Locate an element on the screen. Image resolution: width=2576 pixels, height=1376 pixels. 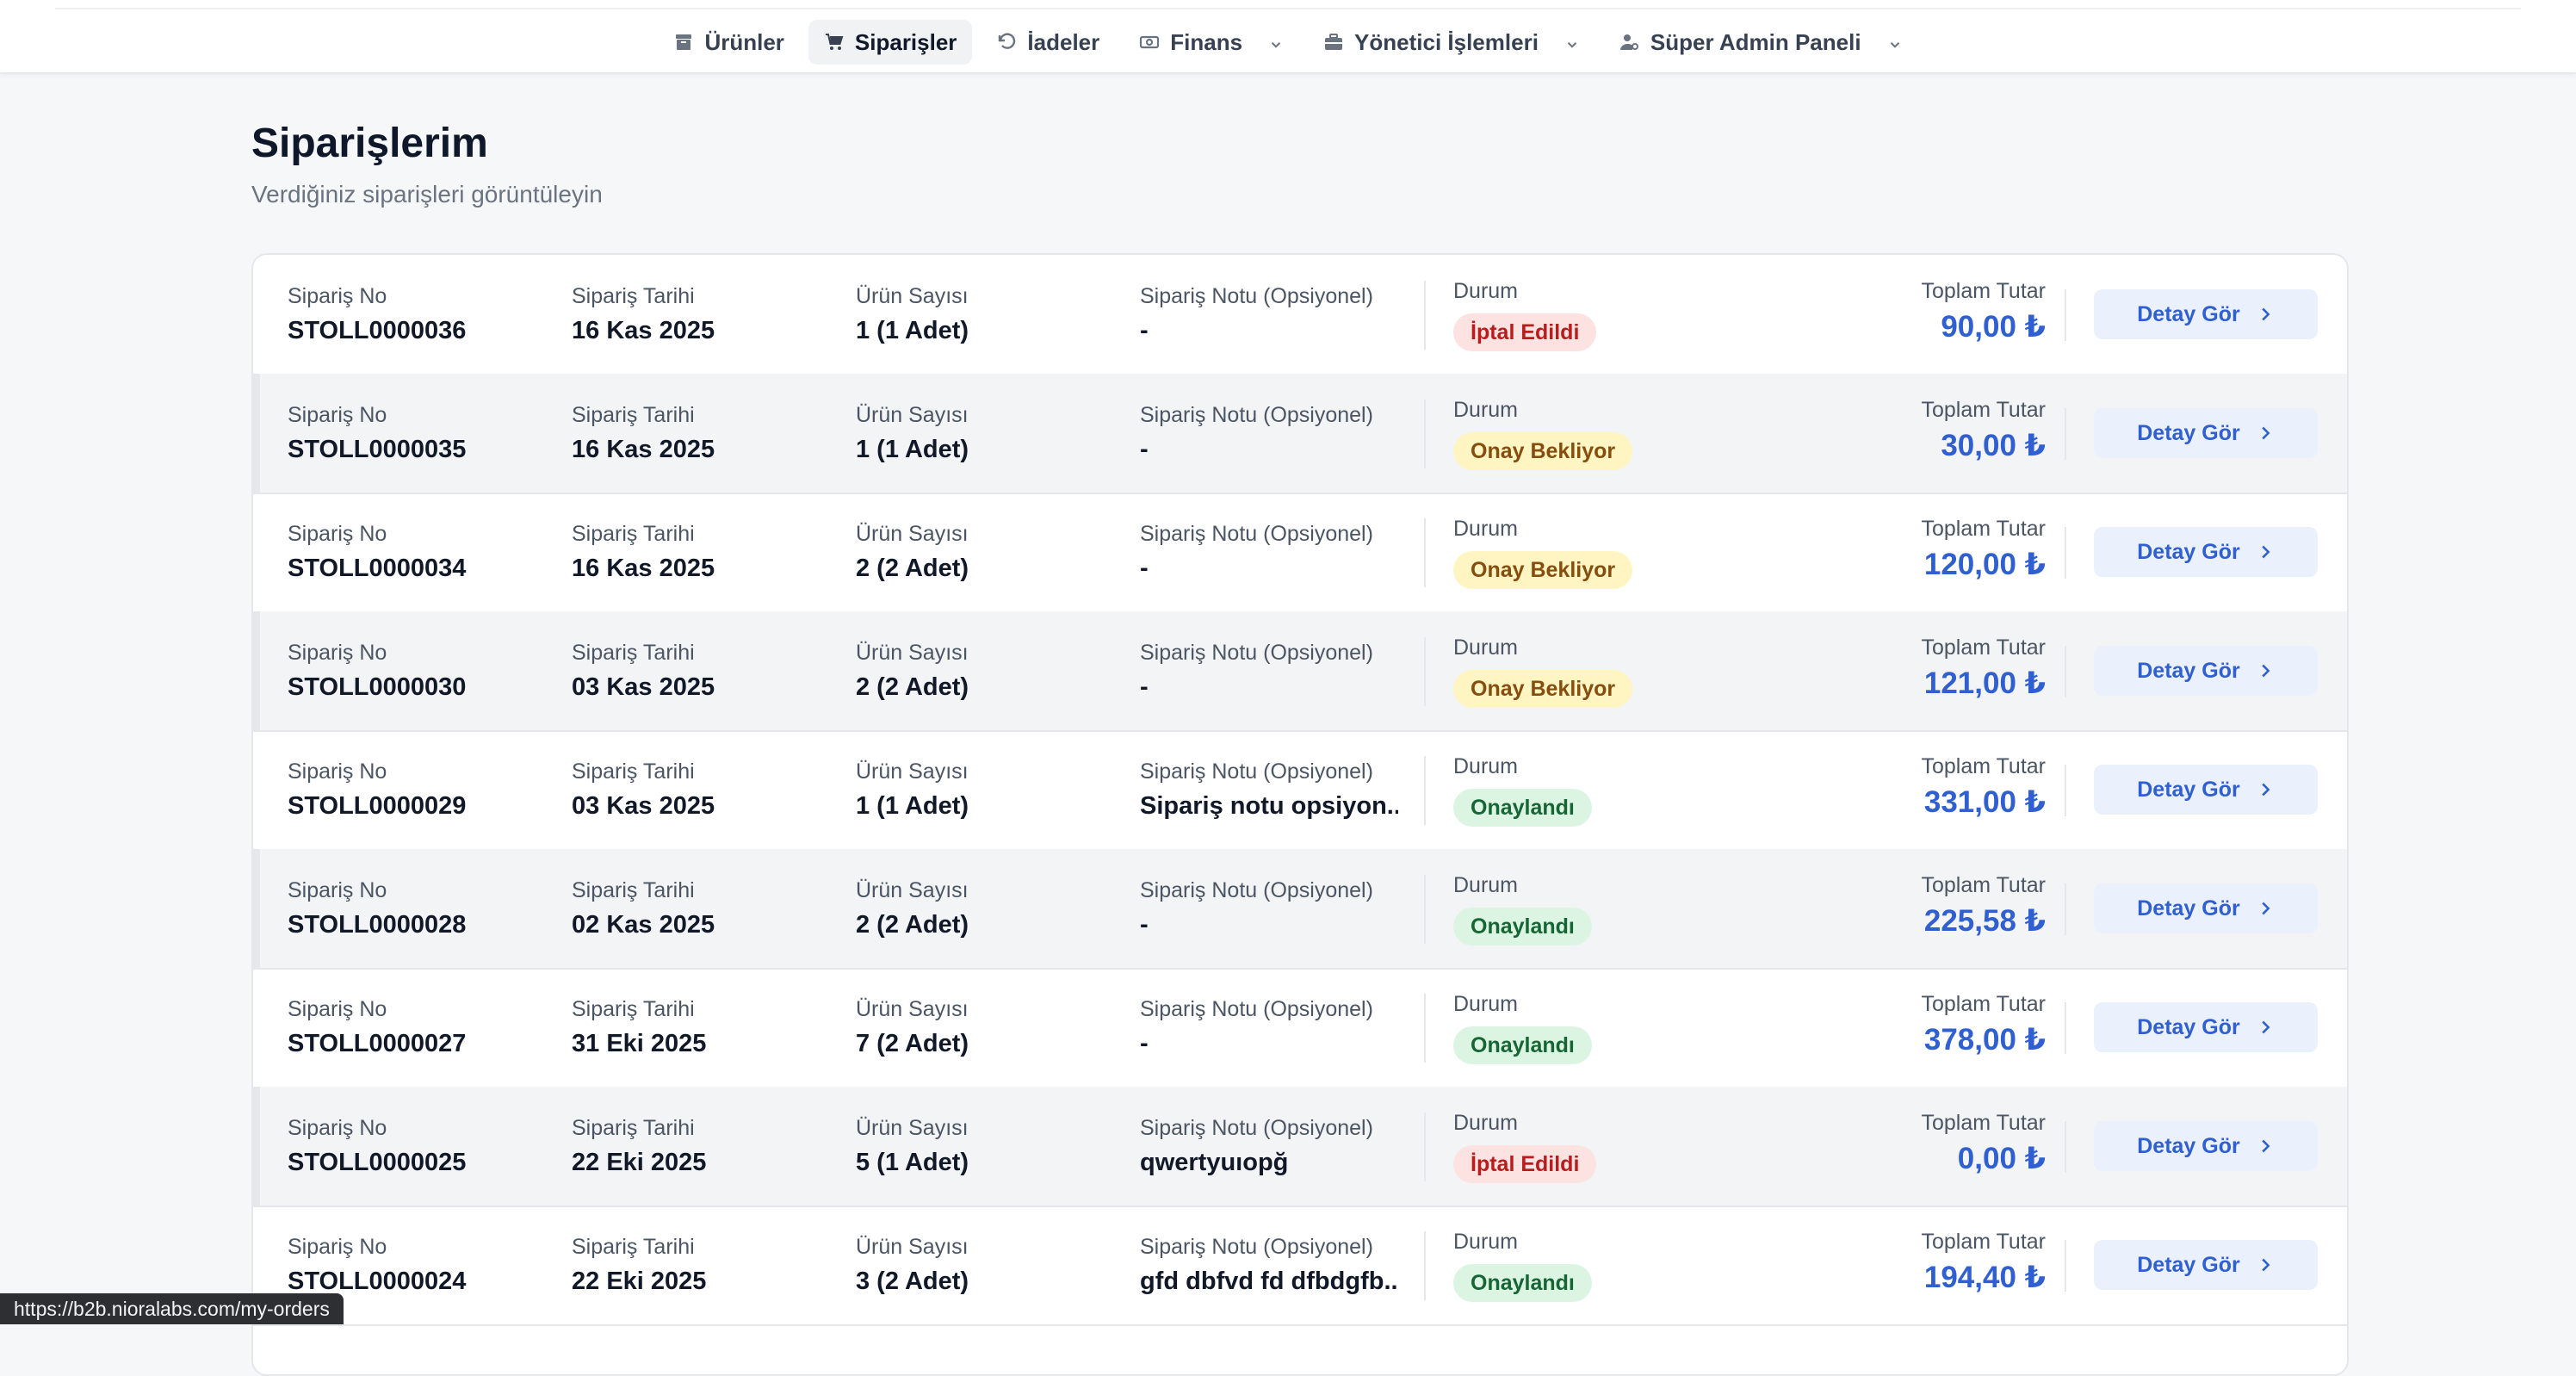
total-cell: Toplam Tutar 378,00 ₺ is located at coordinates (1983, 1023).